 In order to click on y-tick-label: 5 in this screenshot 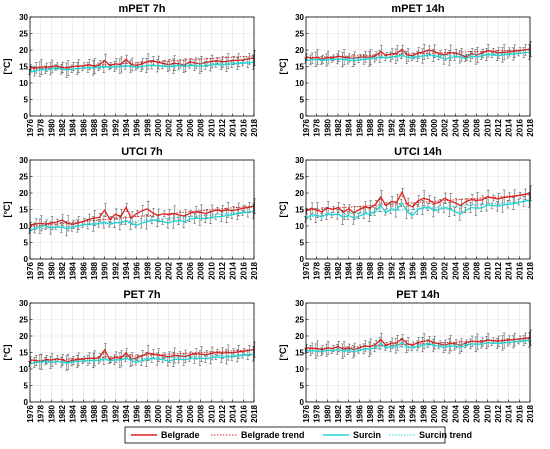, I will do `click(302, 386)`.